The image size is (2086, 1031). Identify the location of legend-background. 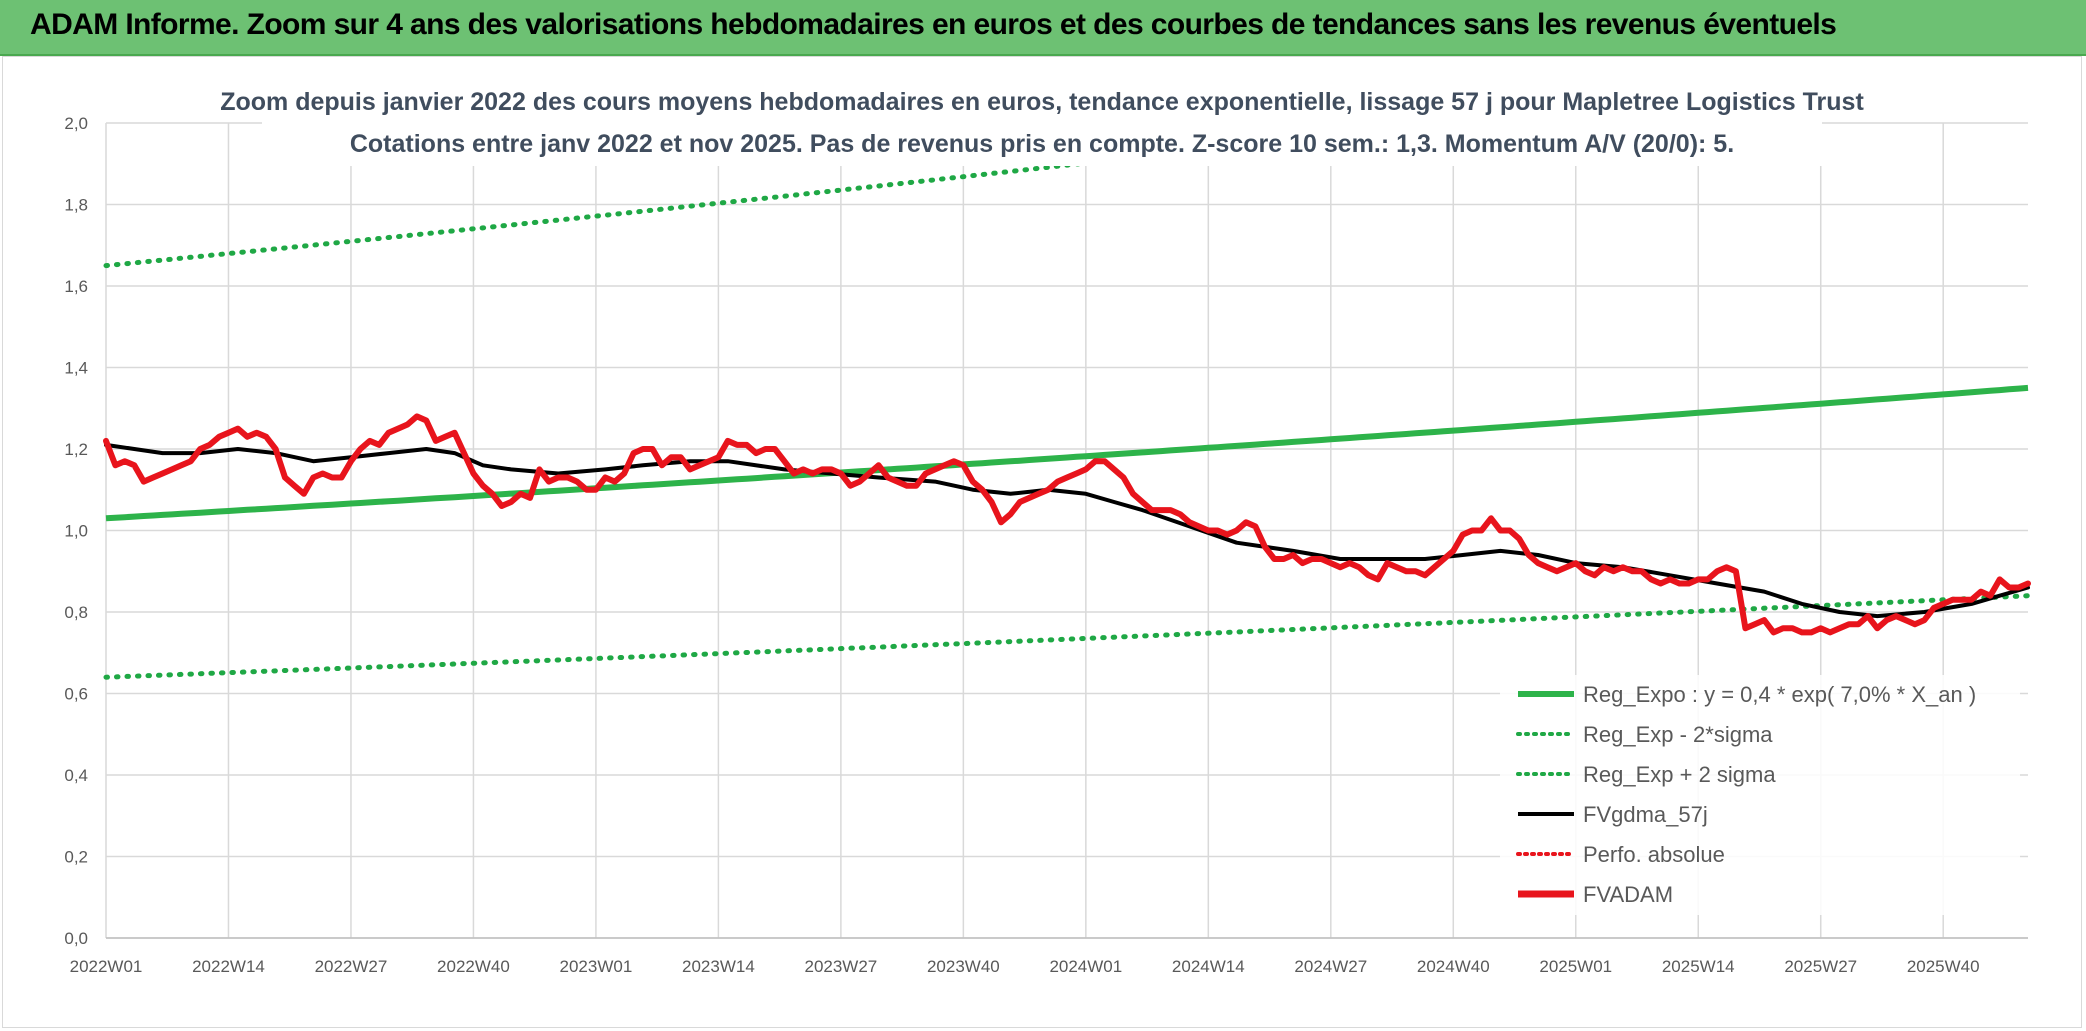
(1760, 795).